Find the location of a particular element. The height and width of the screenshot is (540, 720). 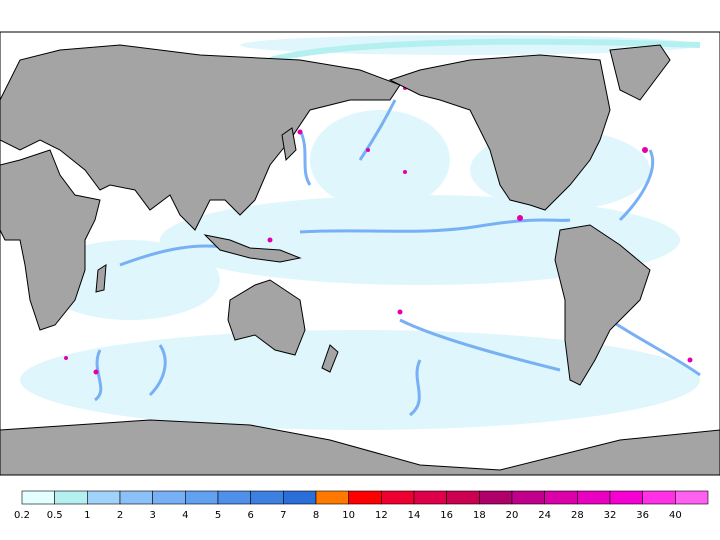

colorbar-label: 0.5 is located at coordinates (55, 515).